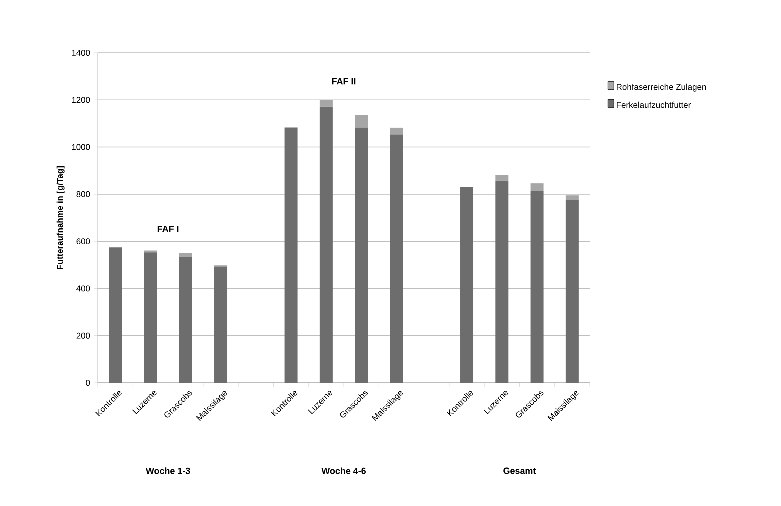  Describe the element at coordinates (81, 53) in the screenshot. I see `y-tick-label: 1400` at that location.